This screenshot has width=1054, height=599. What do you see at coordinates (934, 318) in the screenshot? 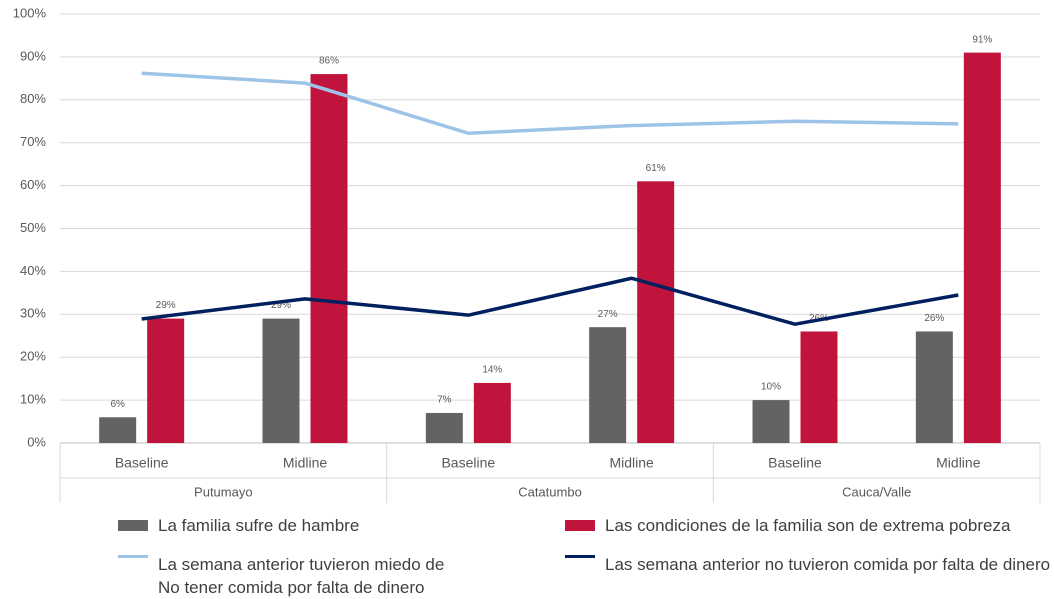
I see `data-label: 26%` at bounding box center [934, 318].